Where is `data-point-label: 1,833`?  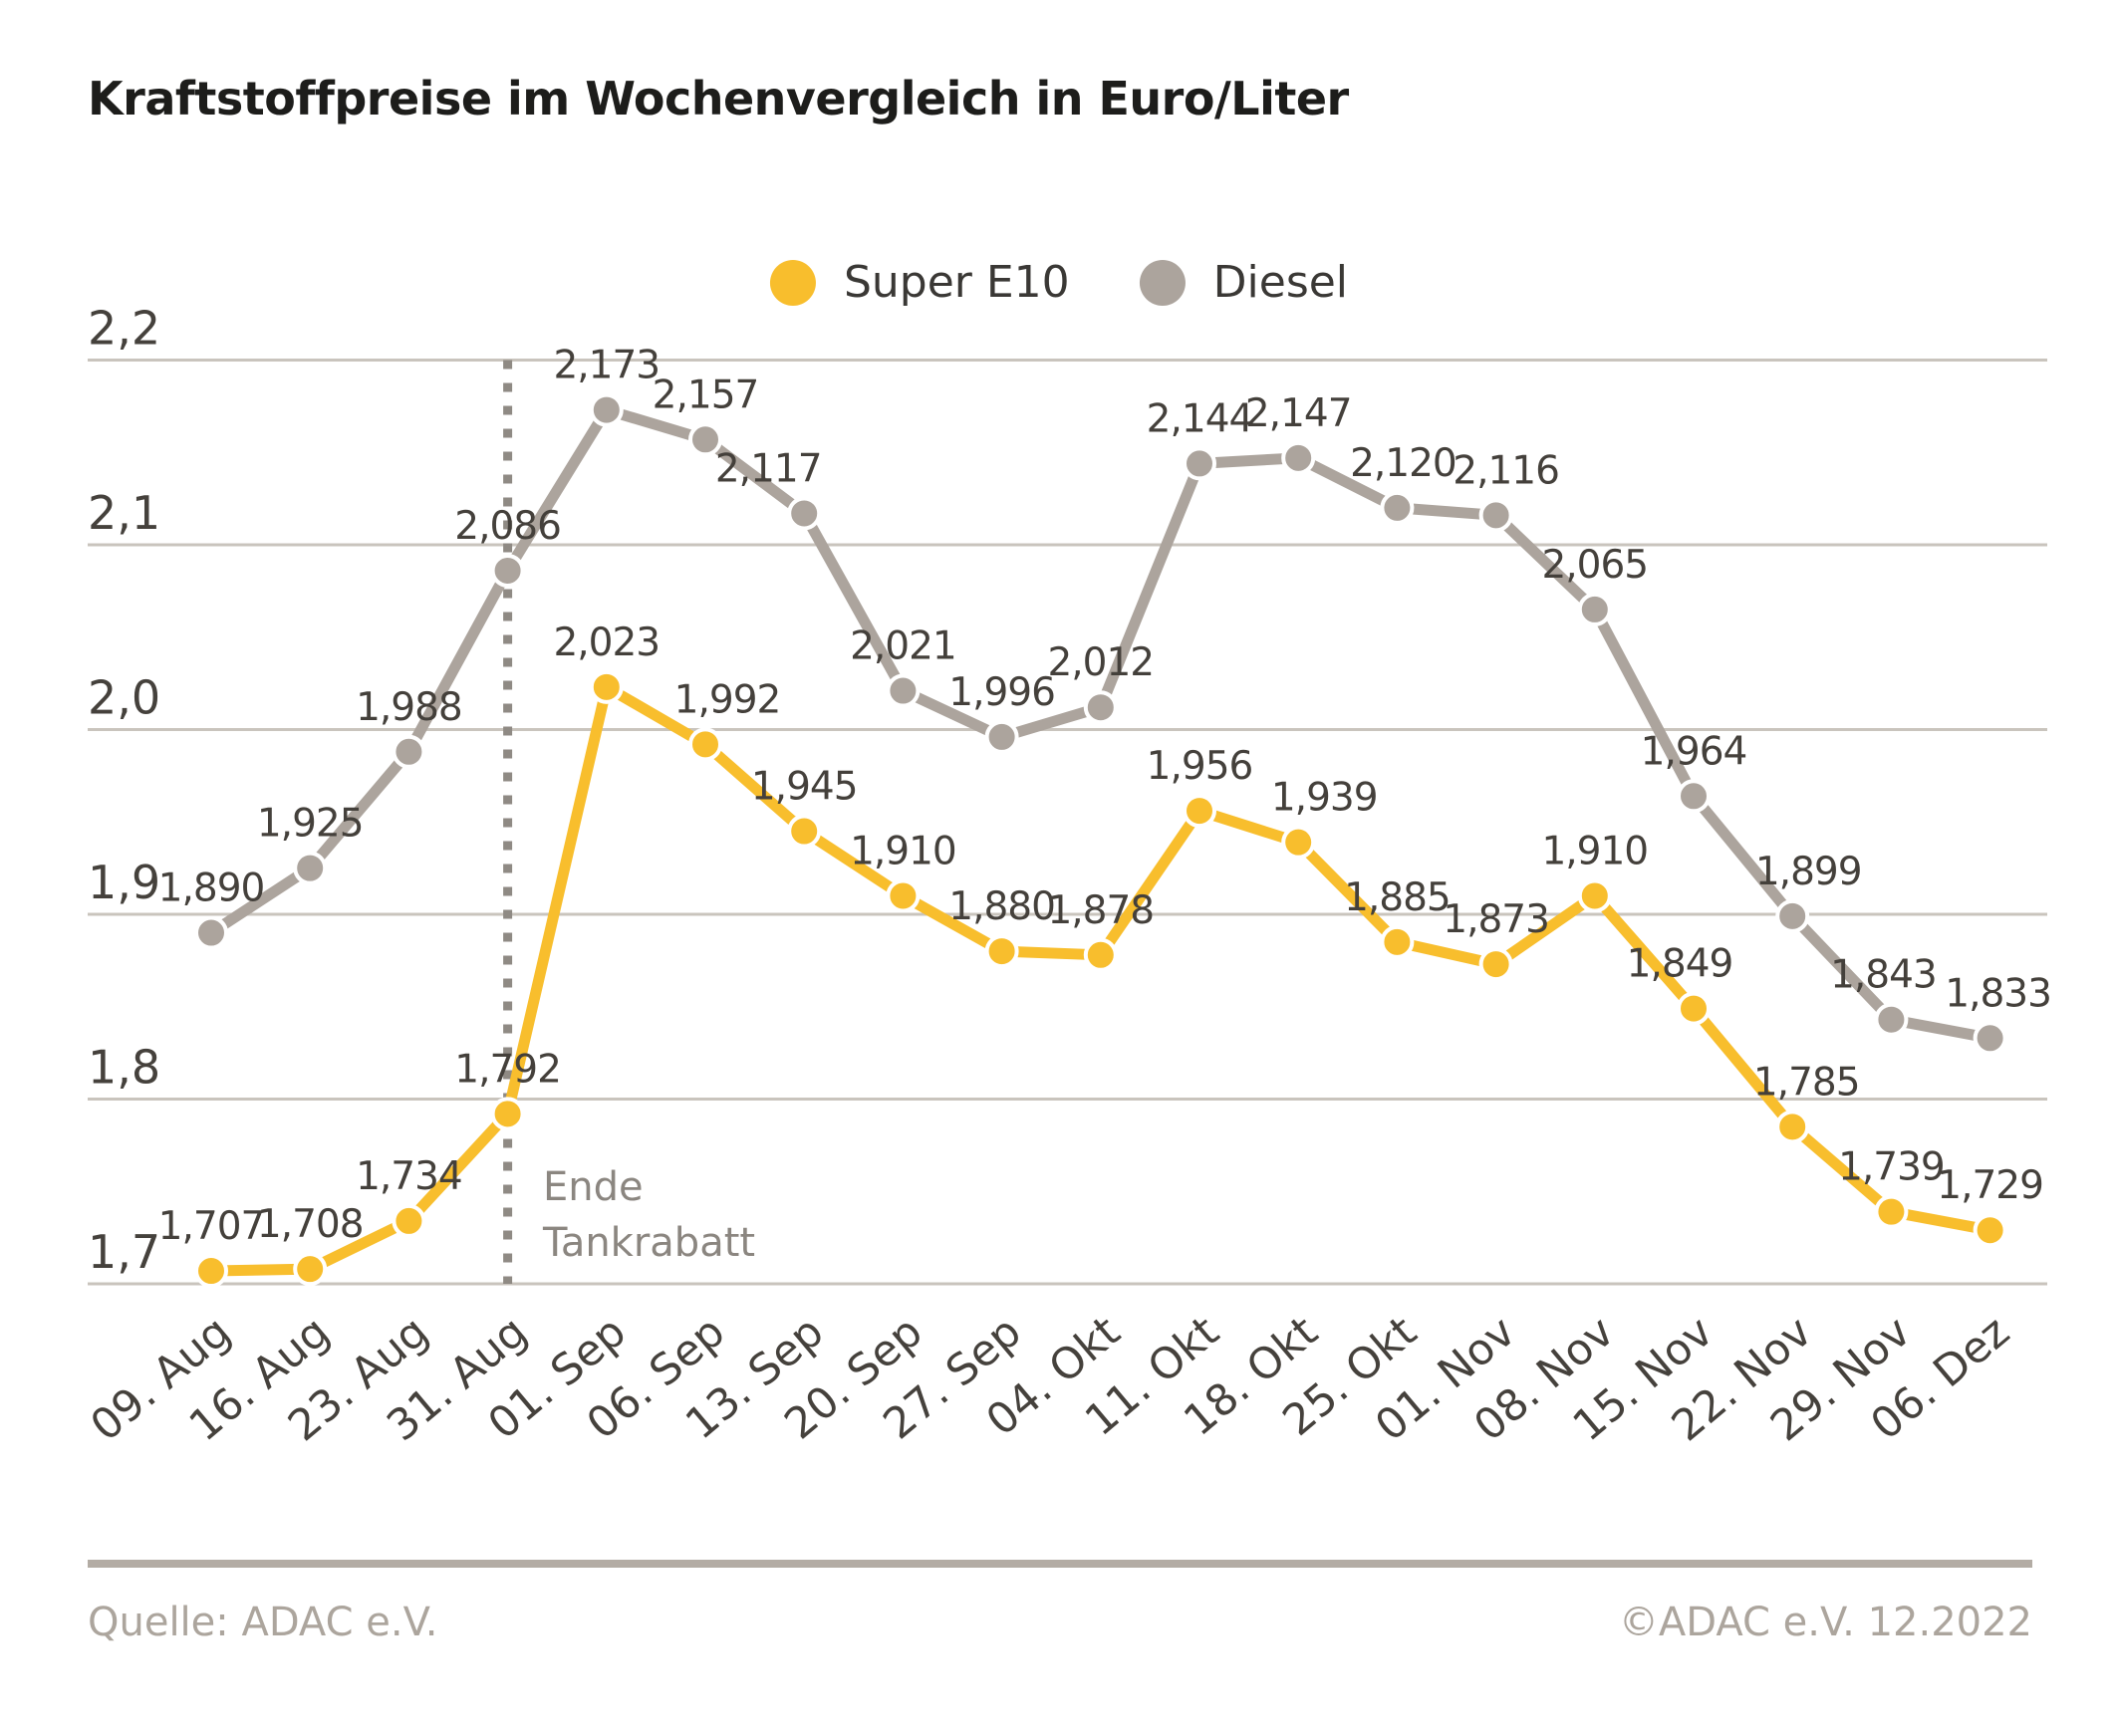 data-point-label: 1,833 is located at coordinates (1998, 993).